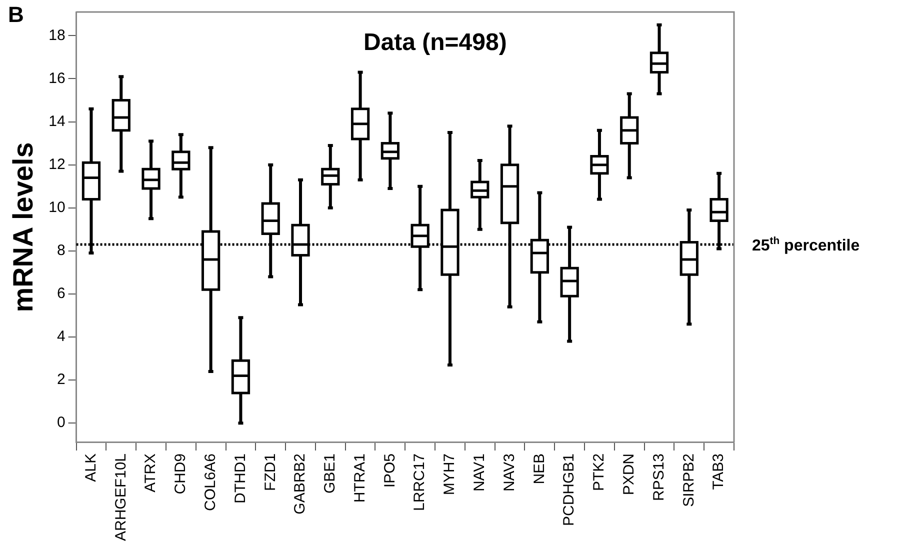 The height and width of the screenshot is (544, 902). Describe the element at coordinates (389, 470) in the screenshot. I see `x-tick-label: IPO5` at that location.